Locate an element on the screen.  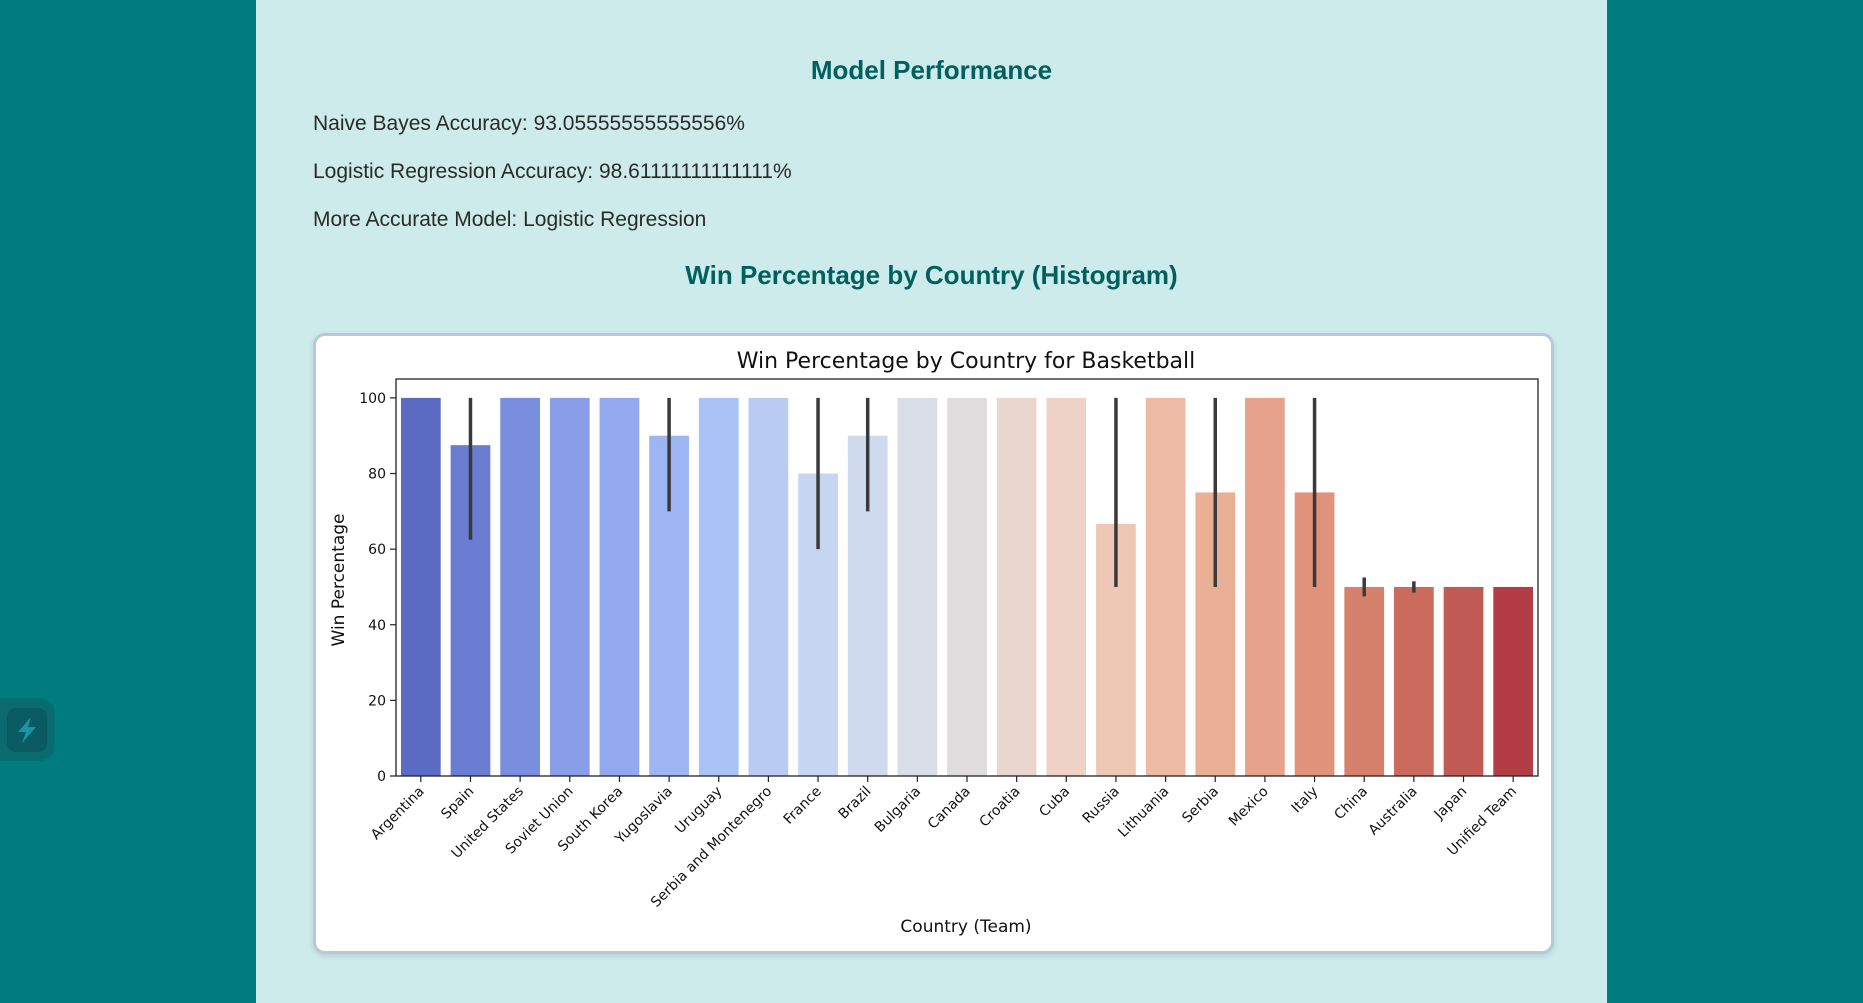
bar-unified-team is located at coordinates (1513, 681).